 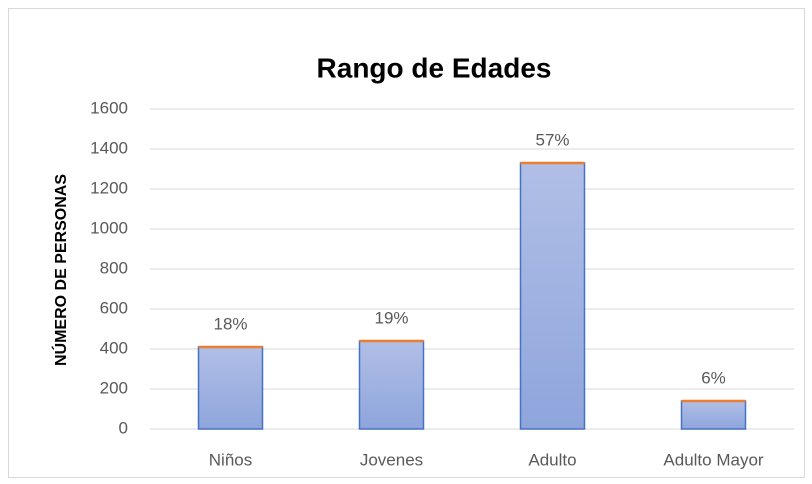 What do you see at coordinates (391, 459) in the screenshot?
I see `x-tick-label: Jovenes` at bounding box center [391, 459].